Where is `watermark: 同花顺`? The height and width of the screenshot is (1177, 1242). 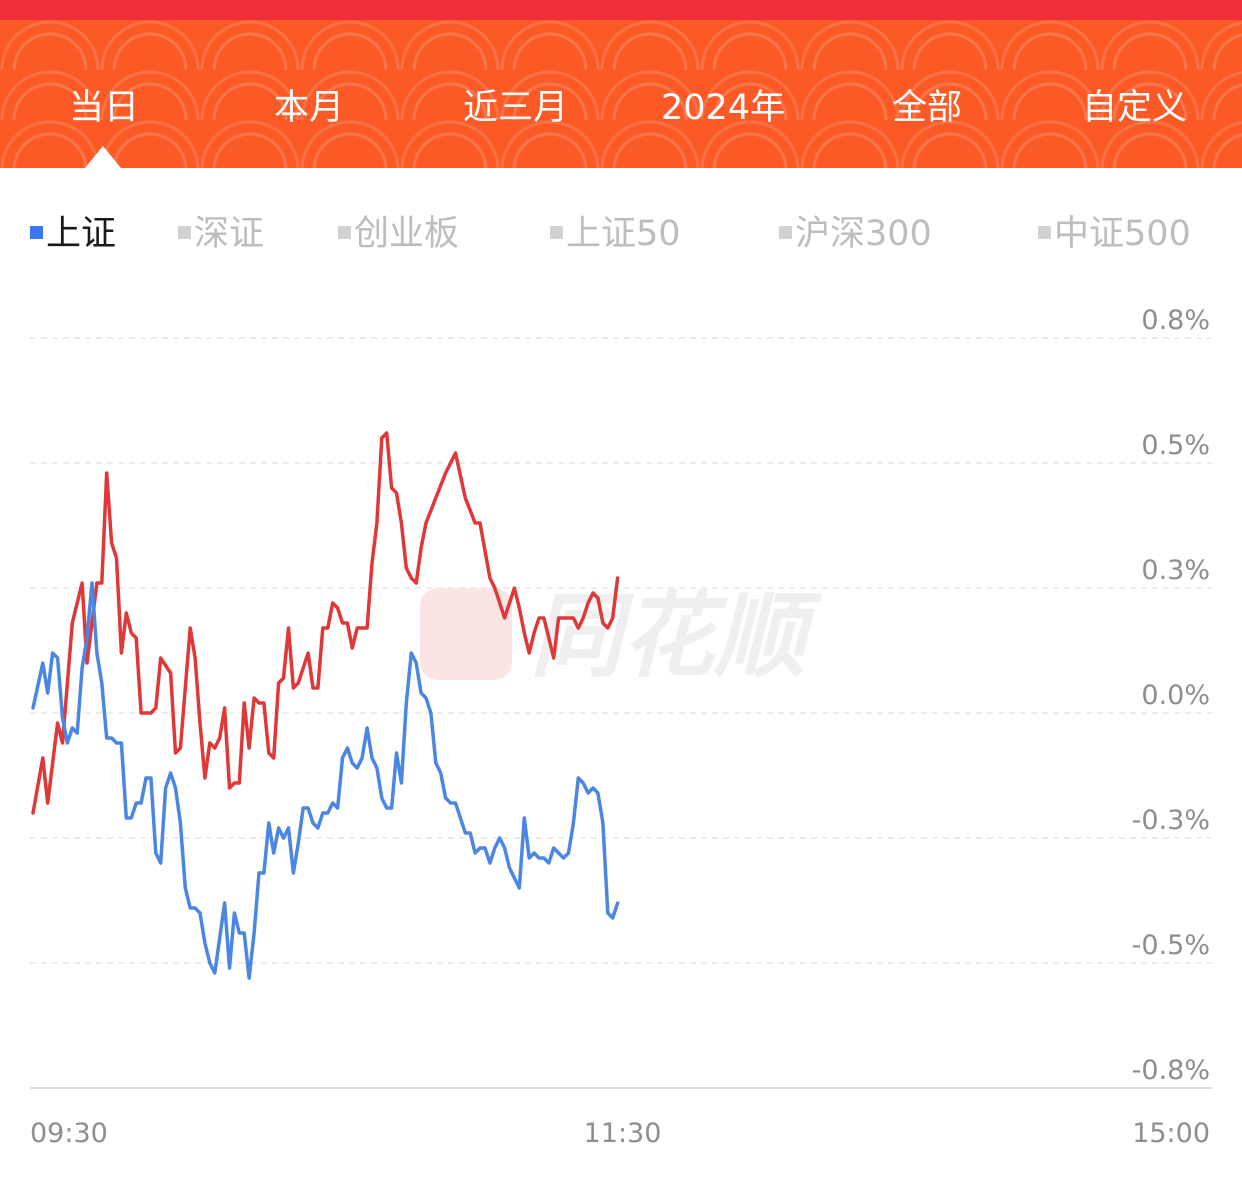 watermark: 同花顺 is located at coordinates (621, 636).